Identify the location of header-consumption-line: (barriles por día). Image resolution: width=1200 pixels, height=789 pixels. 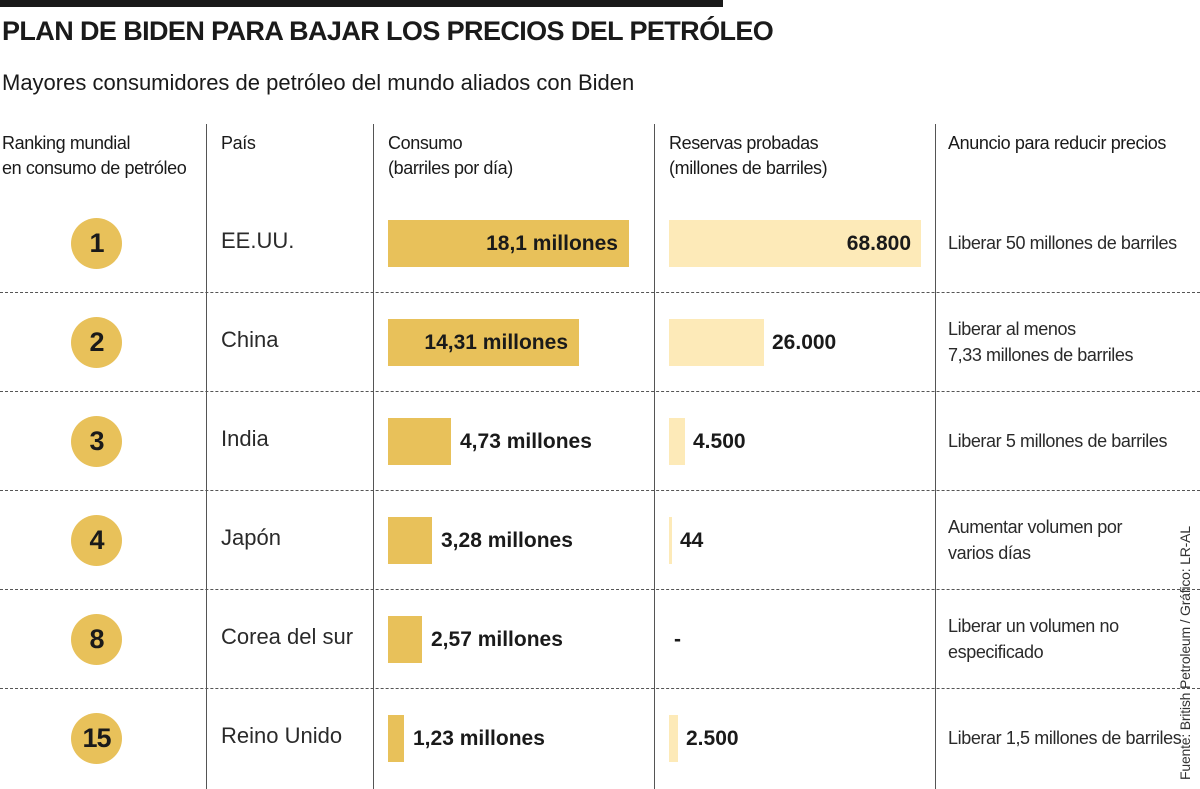
(450, 168).